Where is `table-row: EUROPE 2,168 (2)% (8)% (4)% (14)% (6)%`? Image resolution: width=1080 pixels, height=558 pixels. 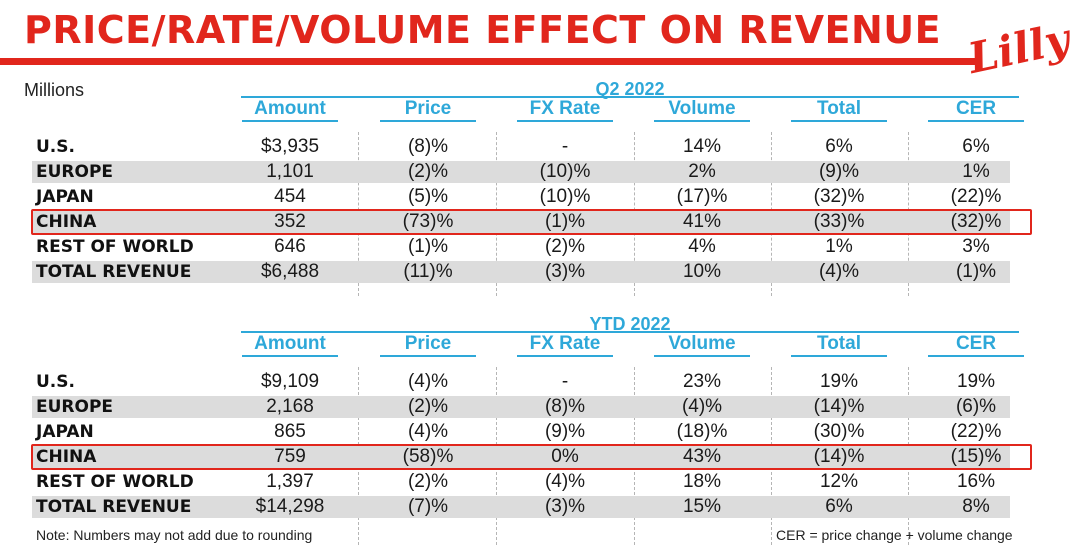
table-row: EUROPE 2,168 (2)% (8)% (4)% (14)% (6)% is located at coordinates (521, 407).